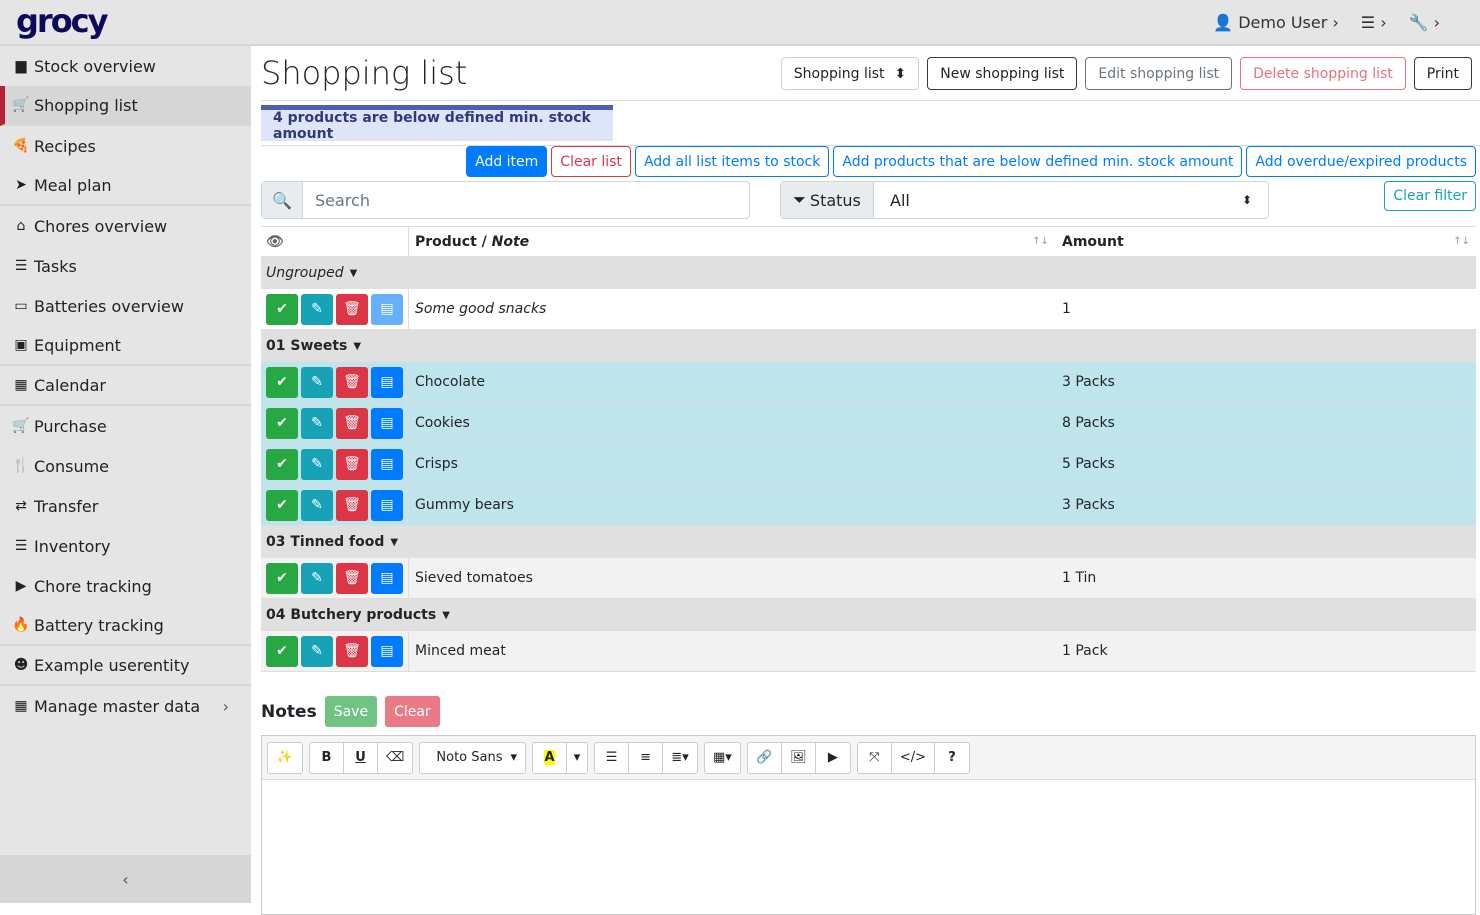 The height and width of the screenshot is (915, 1480). What do you see at coordinates (732, 241) in the screenshot?
I see `column-header-product: Product / Note ↑↓` at bounding box center [732, 241].